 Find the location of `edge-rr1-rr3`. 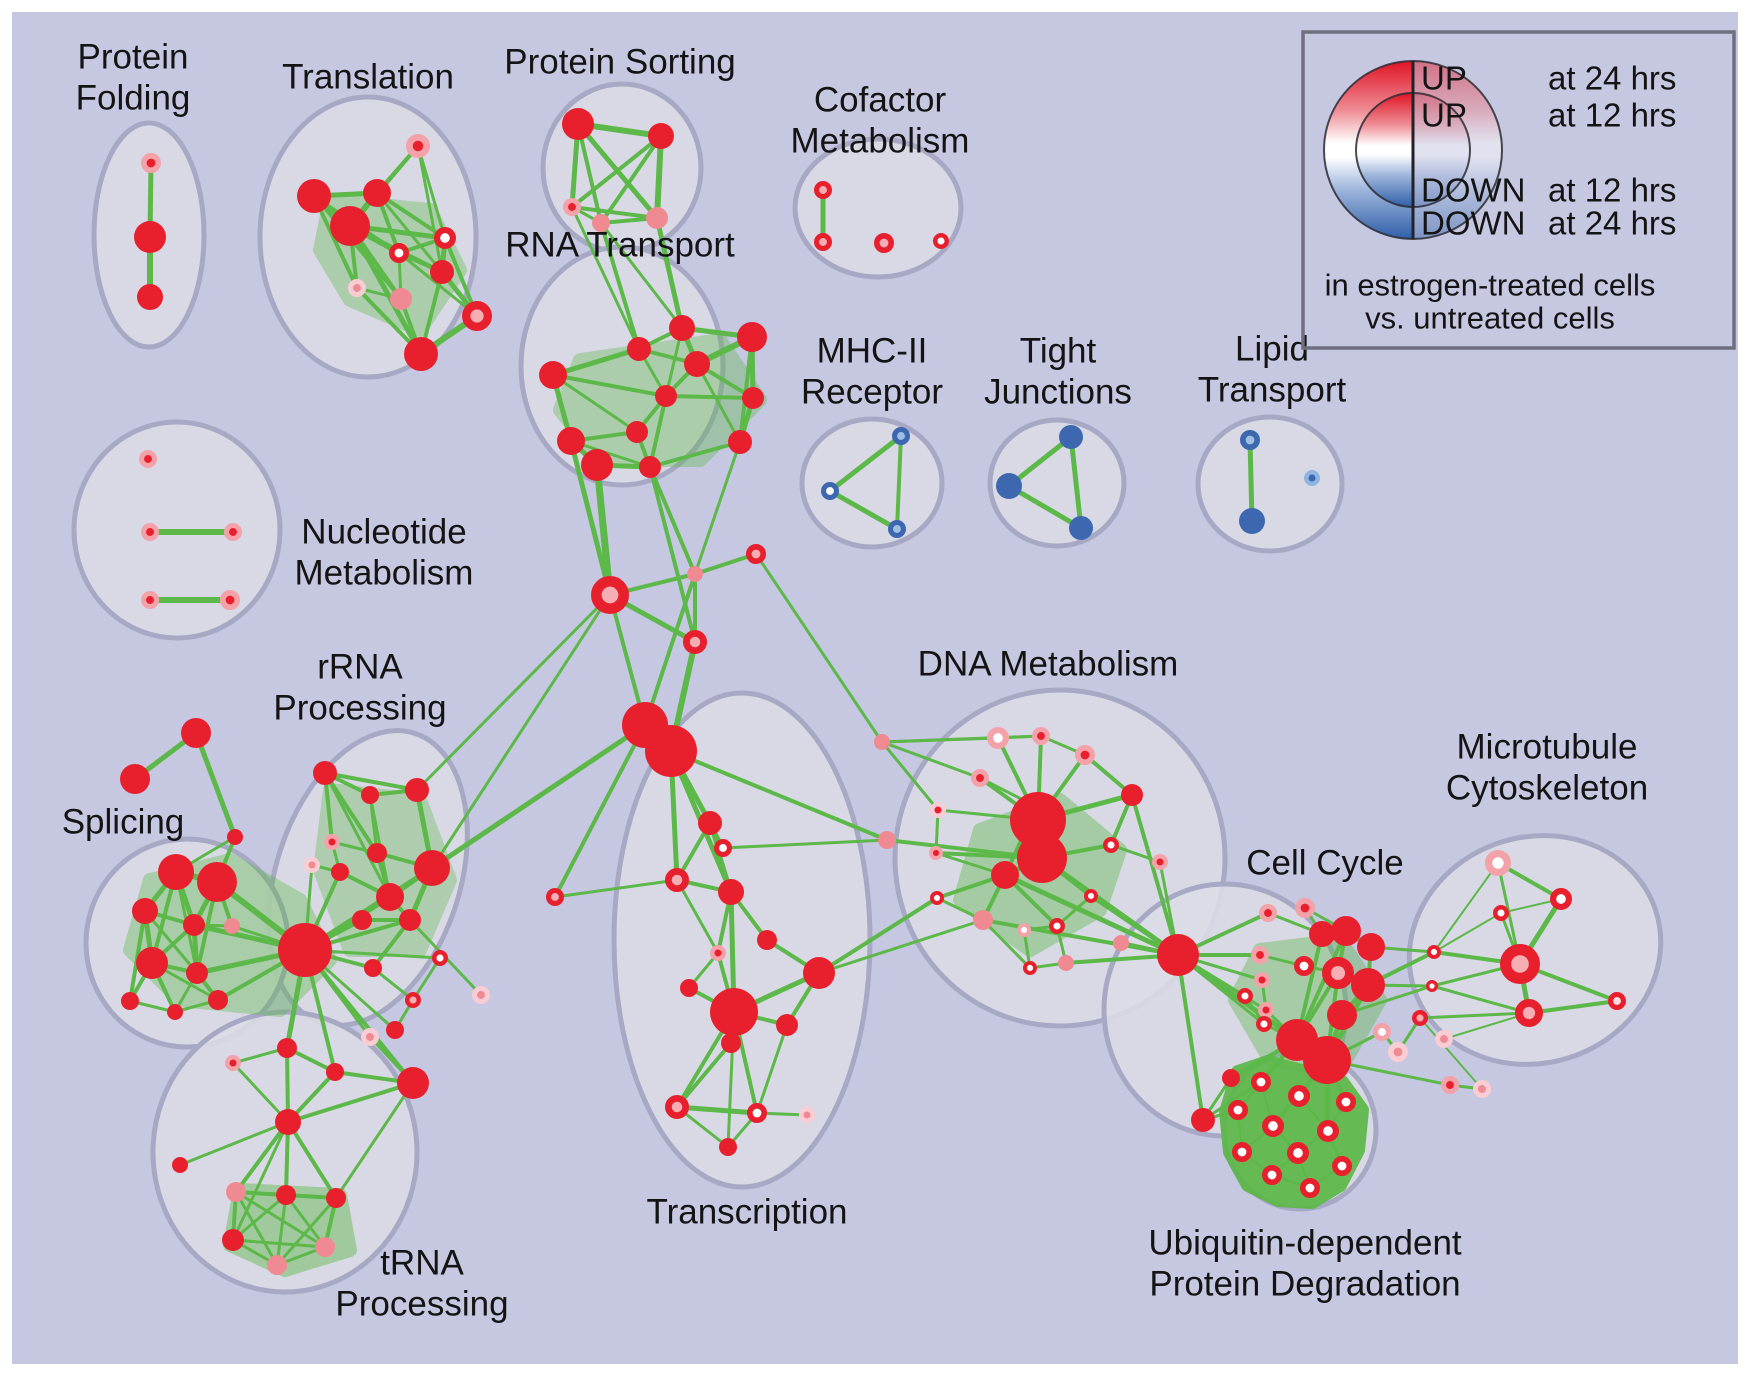

edge-rr1-rr3 is located at coordinates (371, 781).